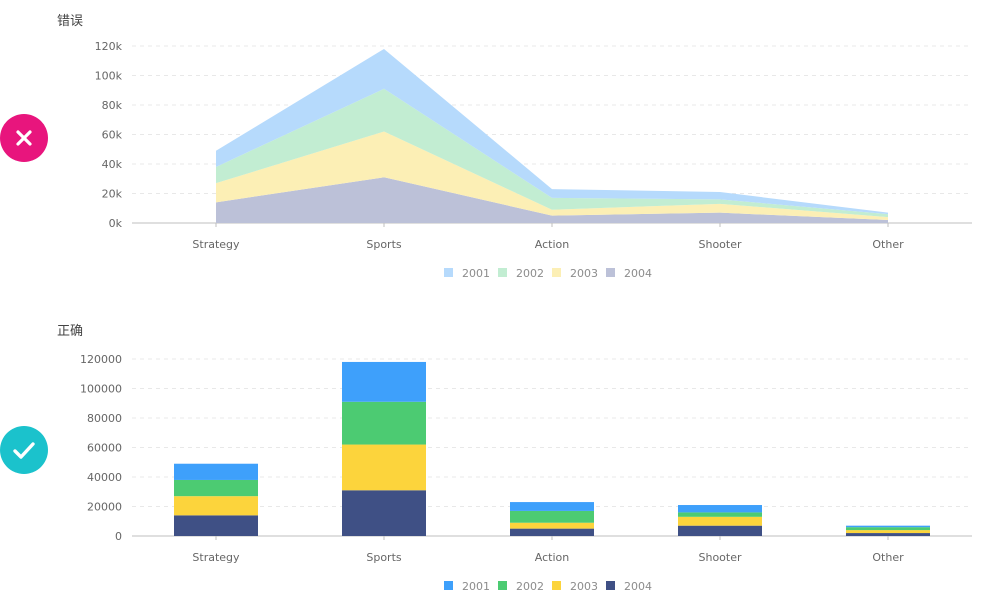  Describe the element at coordinates (552, 525) in the screenshot. I see `bar-2003-action` at that location.